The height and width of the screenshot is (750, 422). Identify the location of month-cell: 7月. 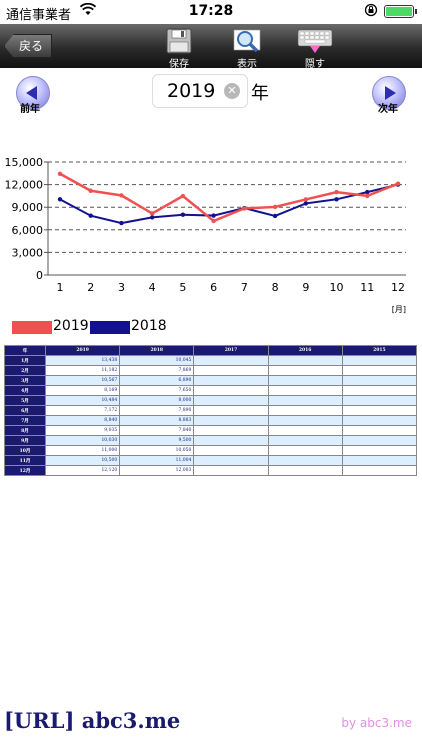
(25, 420).